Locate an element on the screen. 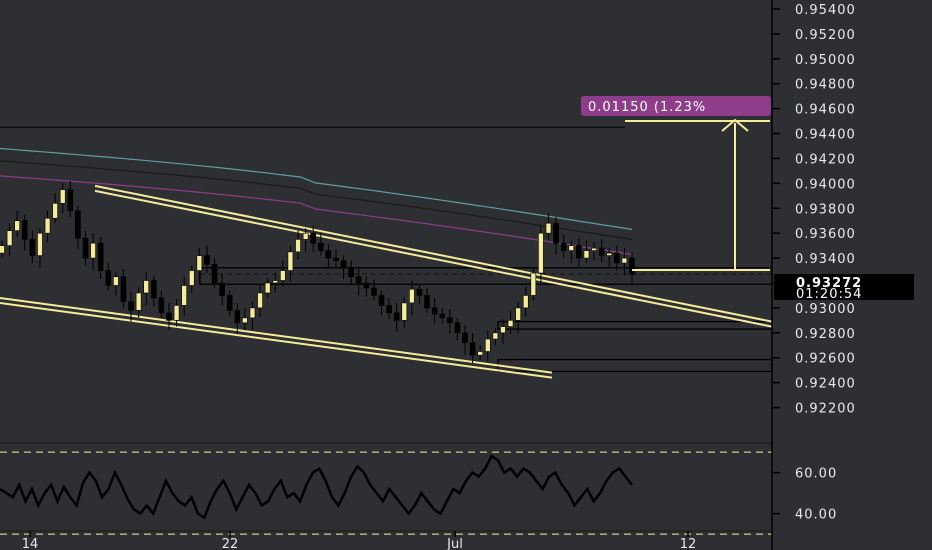 The image size is (932, 550). price-tick-label: 0.95200 is located at coordinates (825, 35).